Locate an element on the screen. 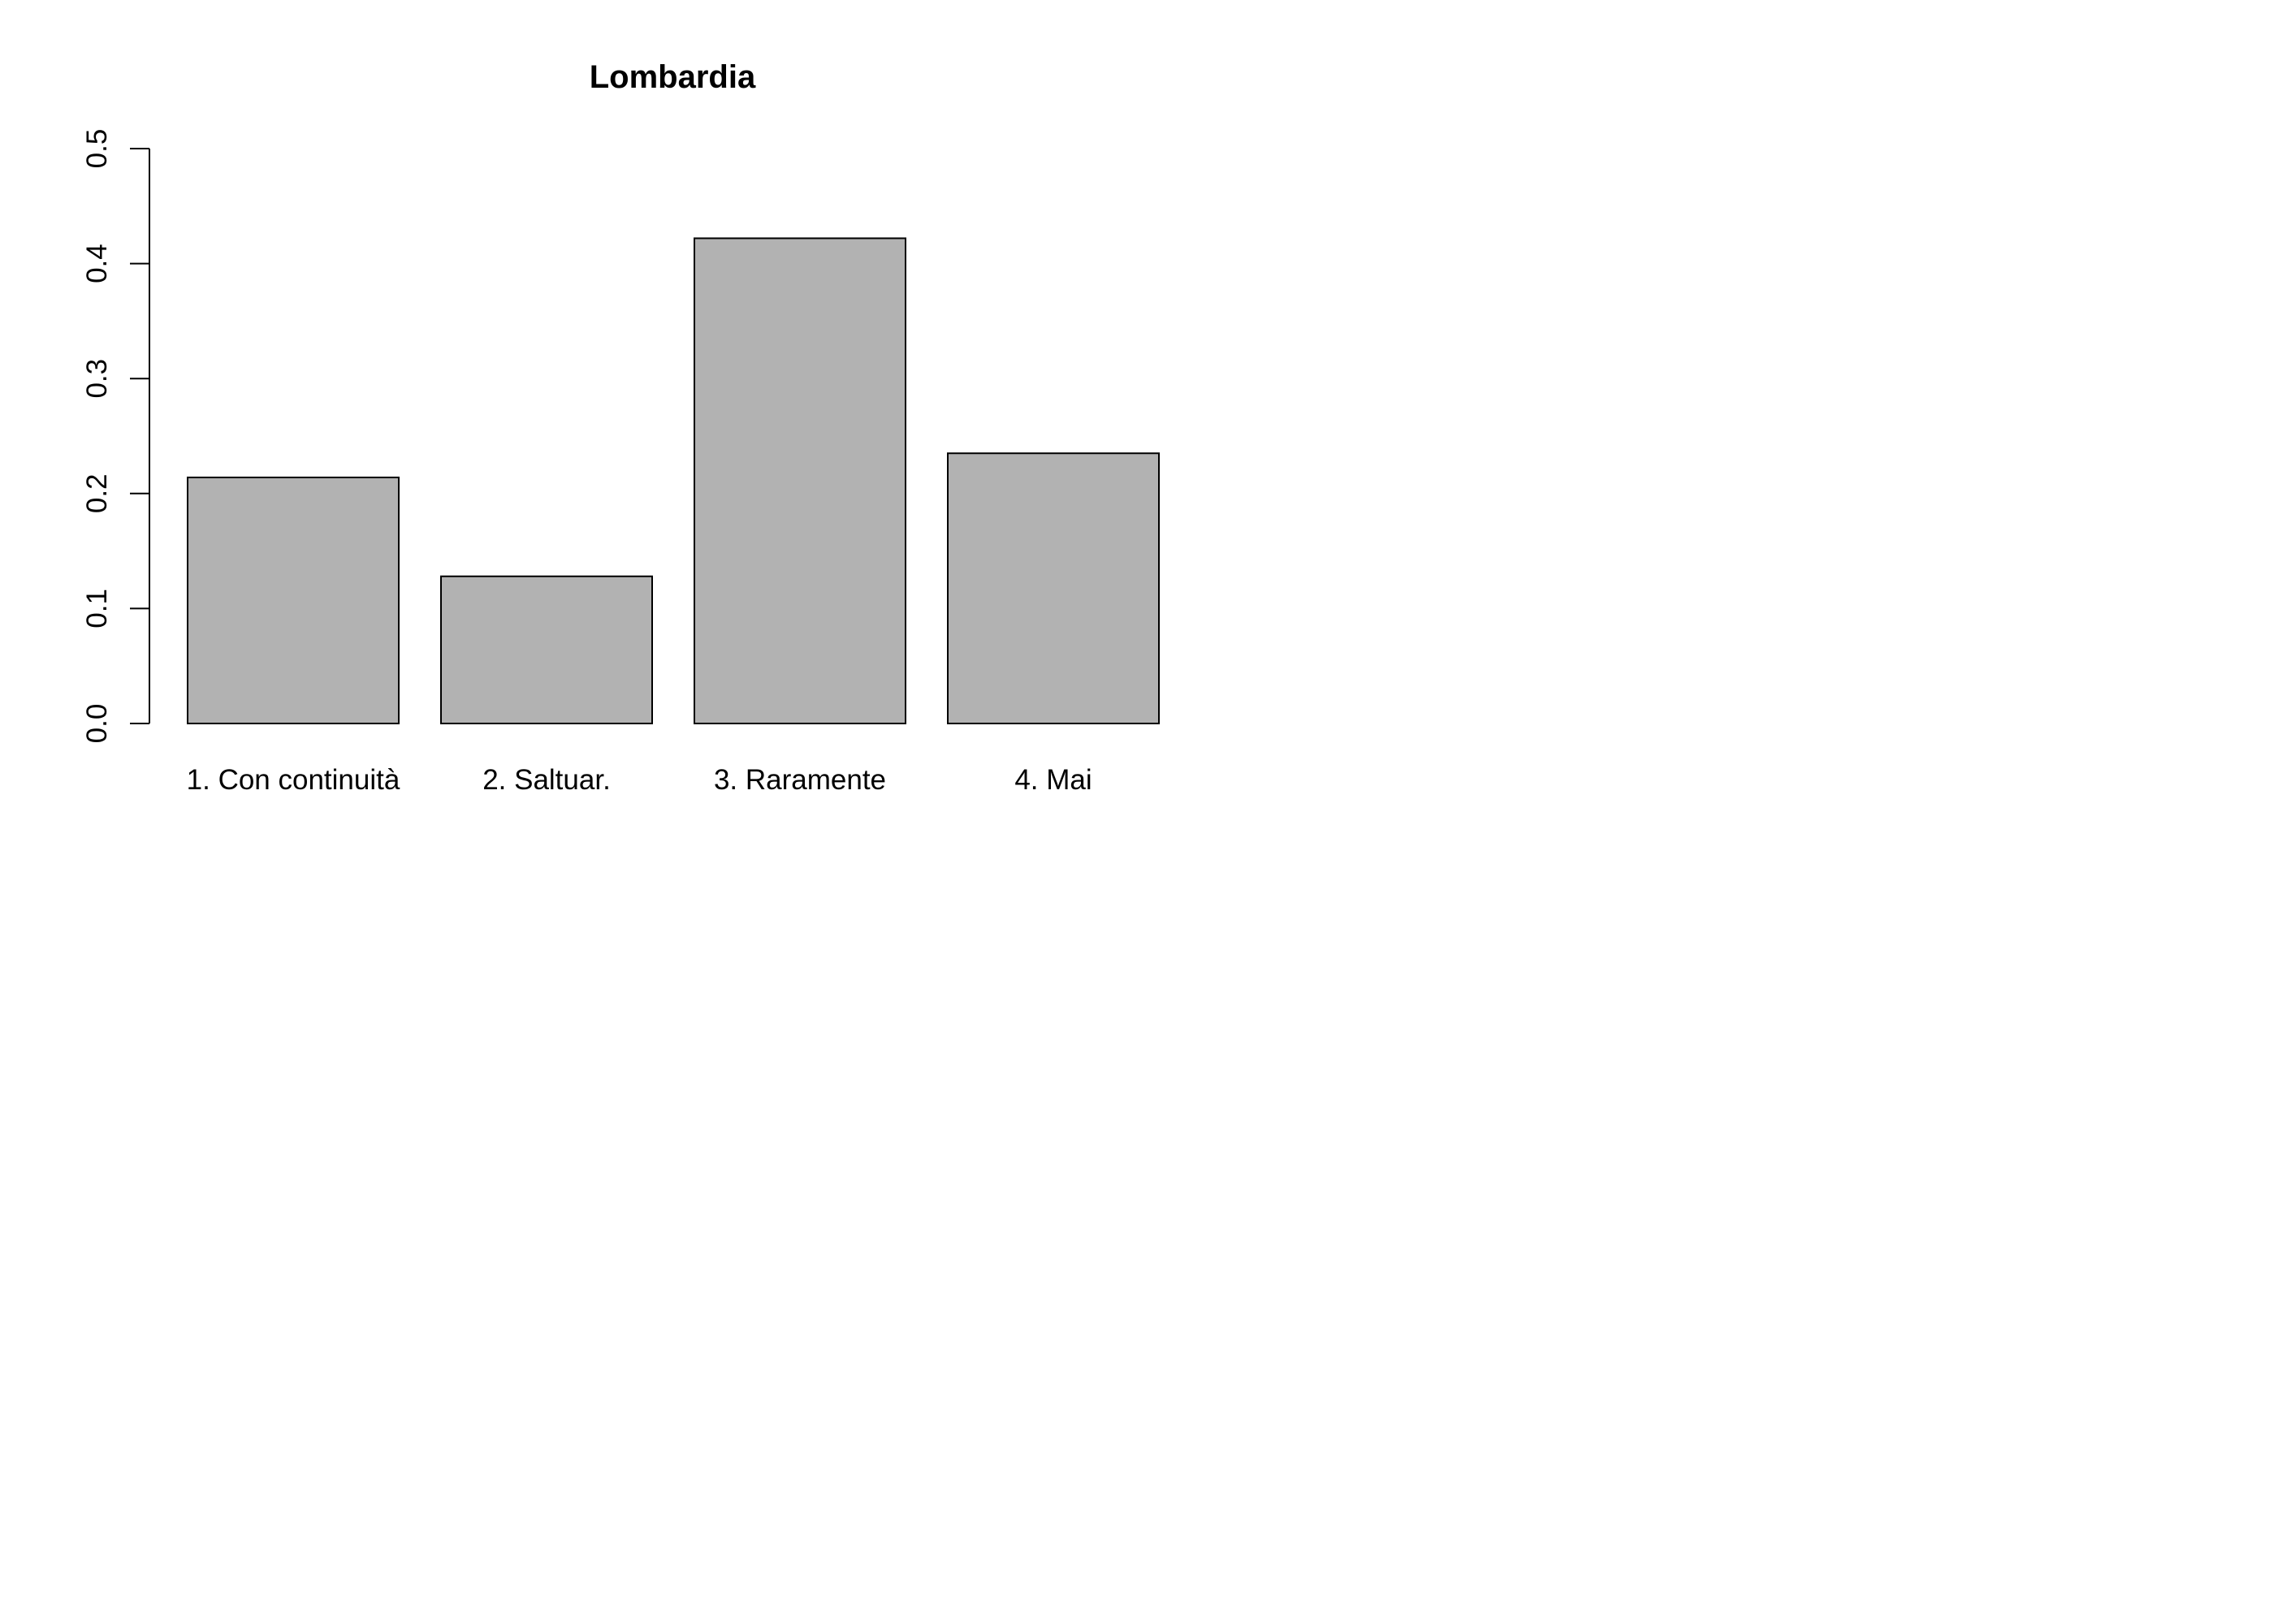 The width and height of the screenshot is (2274, 1624). bars-group is located at coordinates (674, 481).